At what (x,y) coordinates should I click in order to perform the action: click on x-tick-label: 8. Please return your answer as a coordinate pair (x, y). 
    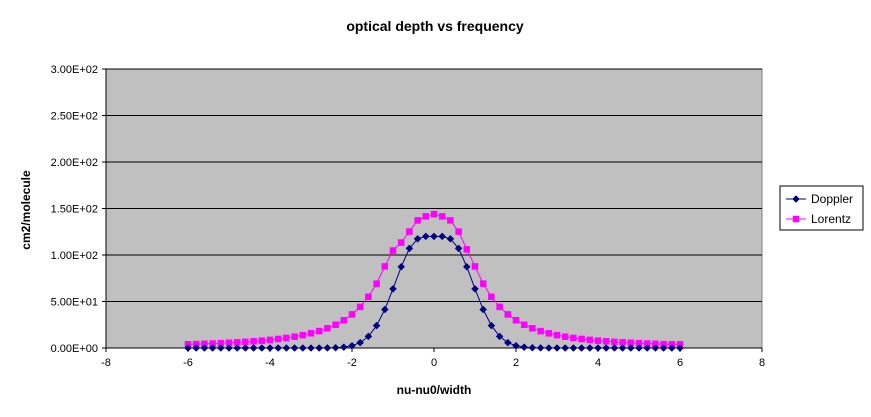
    Looking at the image, I should click on (762, 363).